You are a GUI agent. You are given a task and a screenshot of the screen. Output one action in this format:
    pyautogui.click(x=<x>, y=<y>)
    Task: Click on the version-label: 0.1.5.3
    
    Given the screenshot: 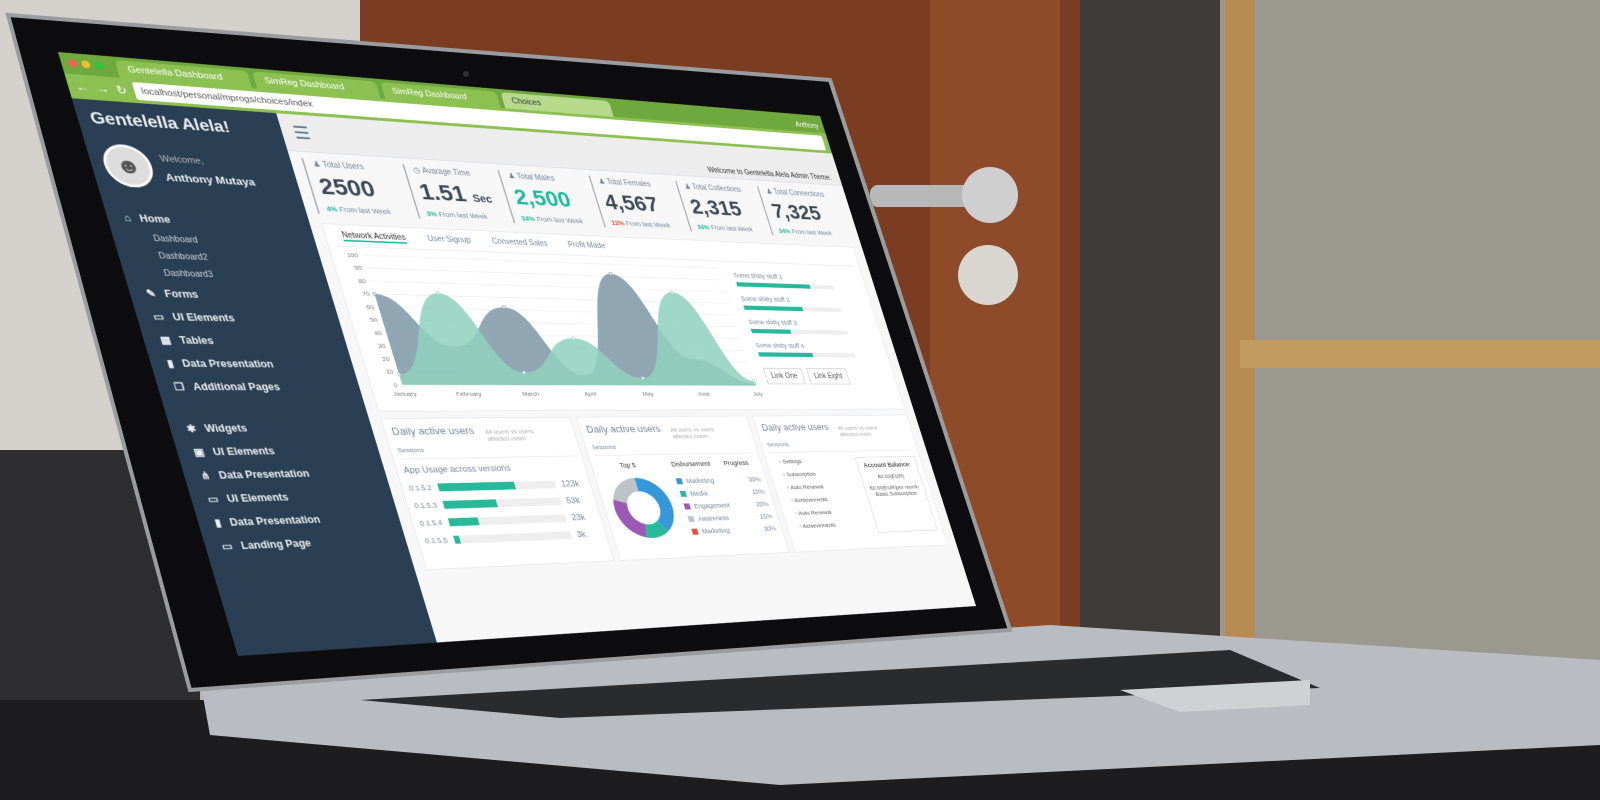 What is the action you would take?
    pyautogui.click(x=426, y=505)
    